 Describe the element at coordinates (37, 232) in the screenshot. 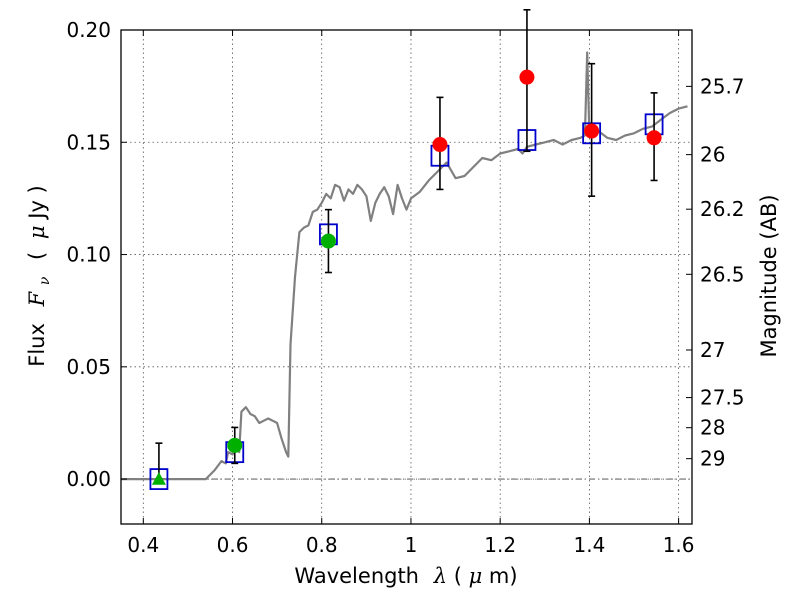

I see `y-axis-label-unit-mu: μ` at that location.